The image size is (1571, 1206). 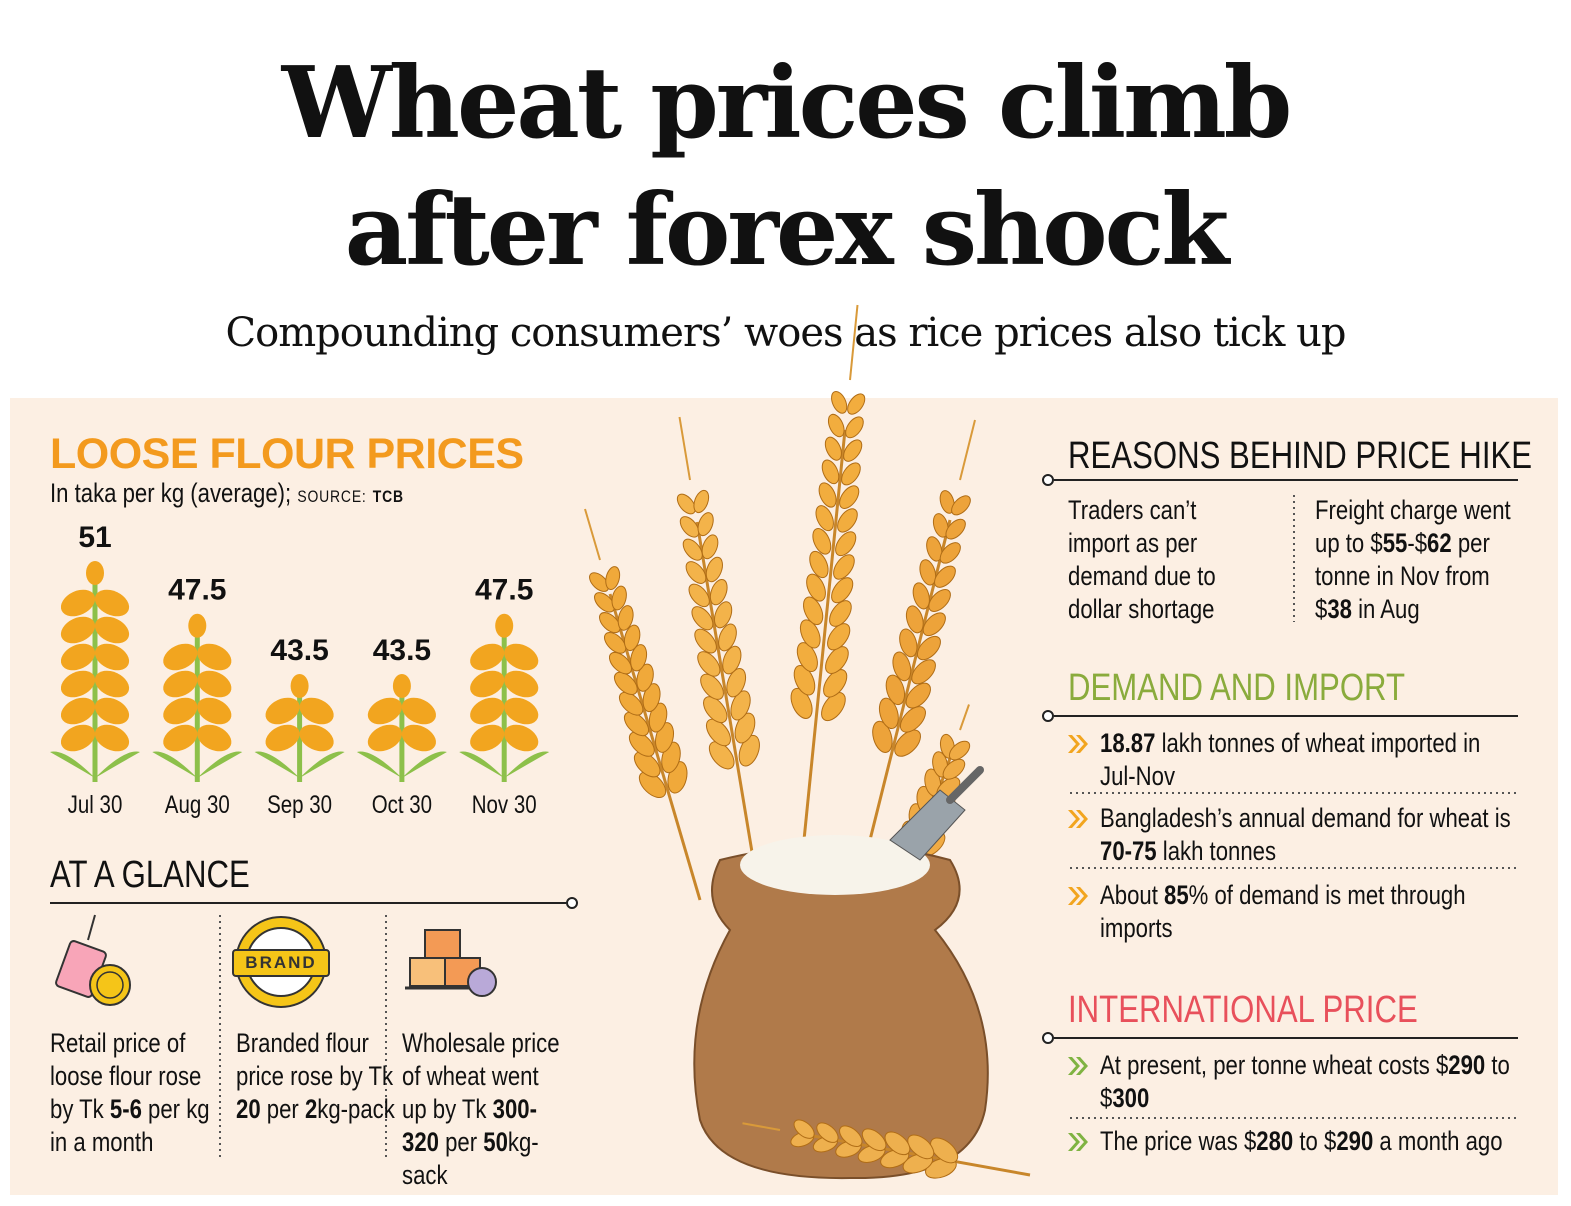 What do you see at coordinates (287, 454) in the screenshot?
I see `chart-title: LOOSE FLOUR PRICES` at bounding box center [287, 454].